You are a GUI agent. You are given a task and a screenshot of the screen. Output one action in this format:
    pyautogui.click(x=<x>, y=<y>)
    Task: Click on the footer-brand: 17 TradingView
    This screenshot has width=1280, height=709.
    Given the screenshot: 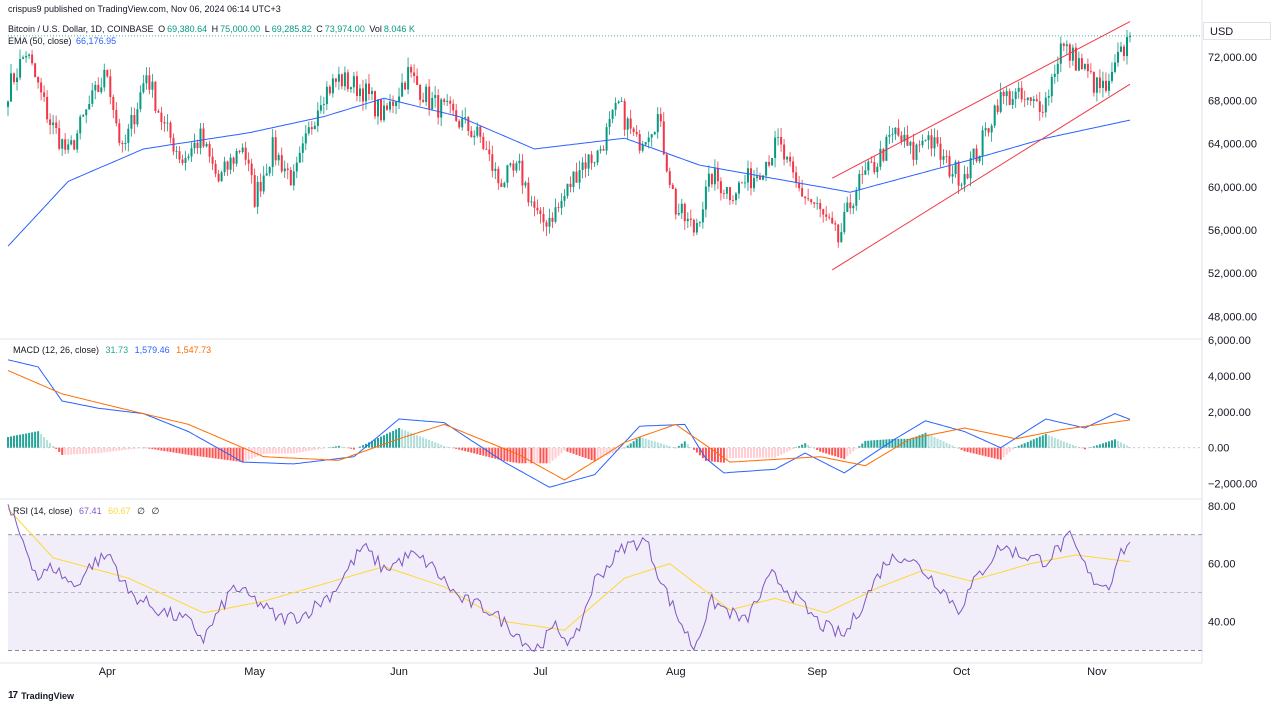 What is the action you would take?
    pyautogui.click(x=41, y=695)
    